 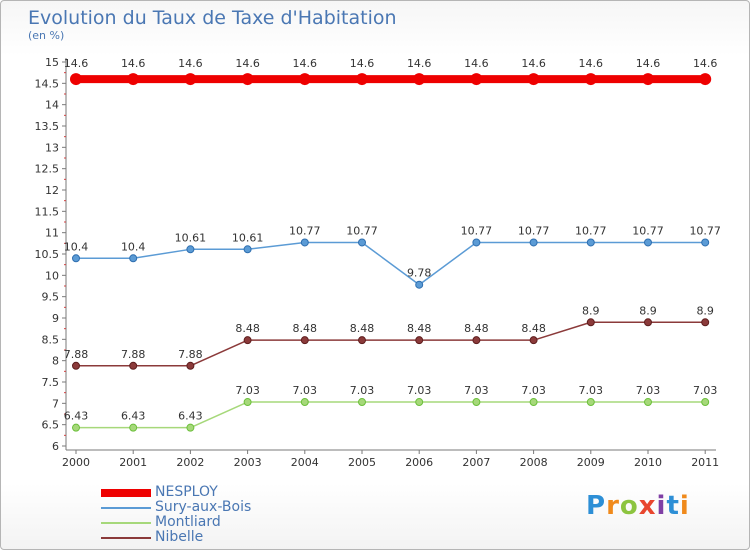 I want to click on x-tick-label: 2007, so click(x=476, y=462).